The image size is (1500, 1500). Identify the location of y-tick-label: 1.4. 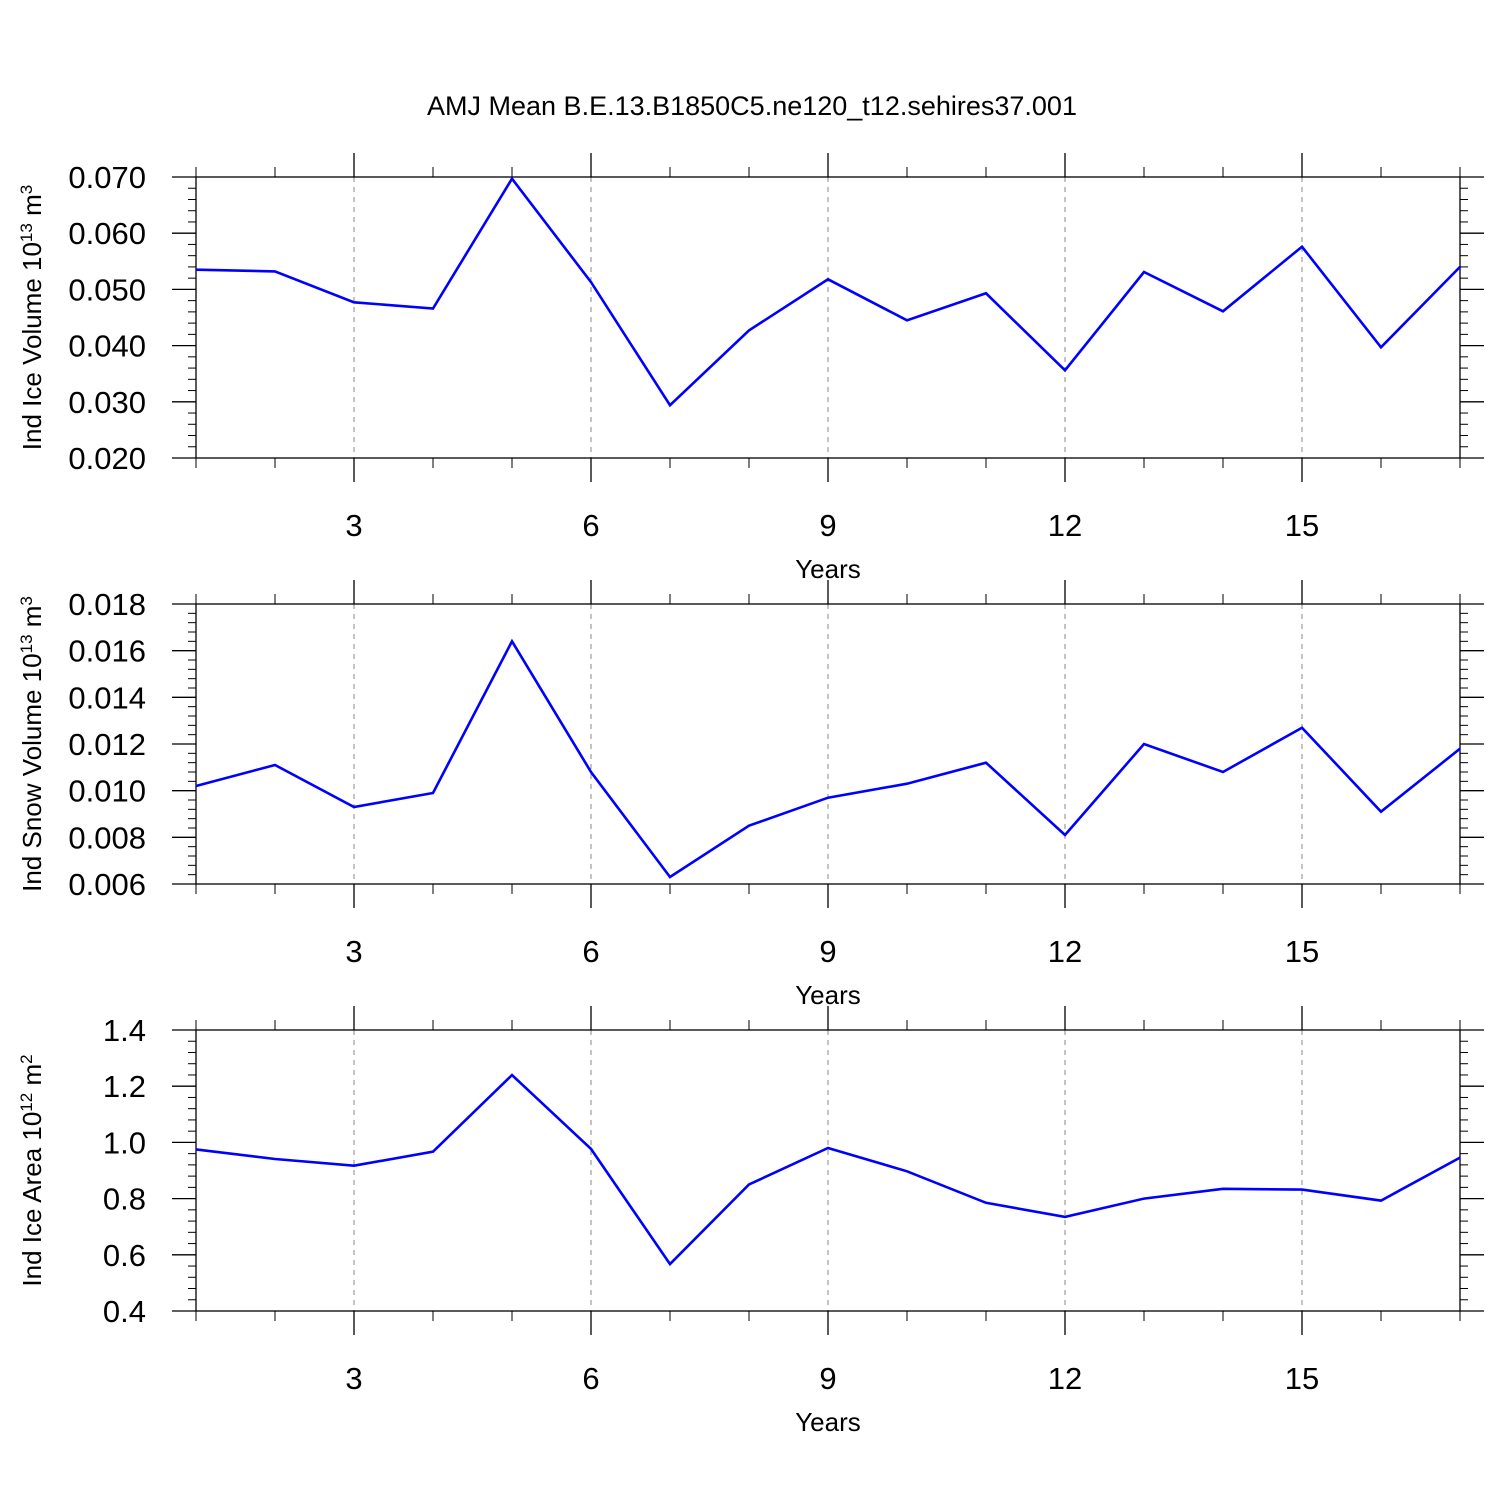
(124, 1030).